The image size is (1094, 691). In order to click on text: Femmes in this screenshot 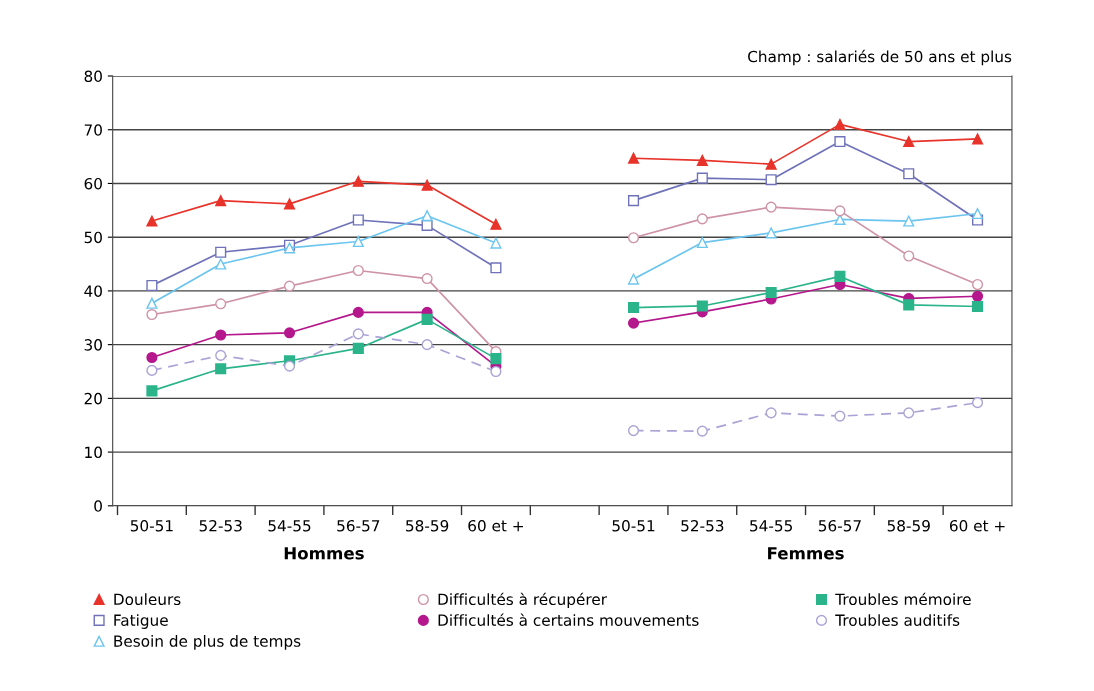, I will do `click(806, 553)`.